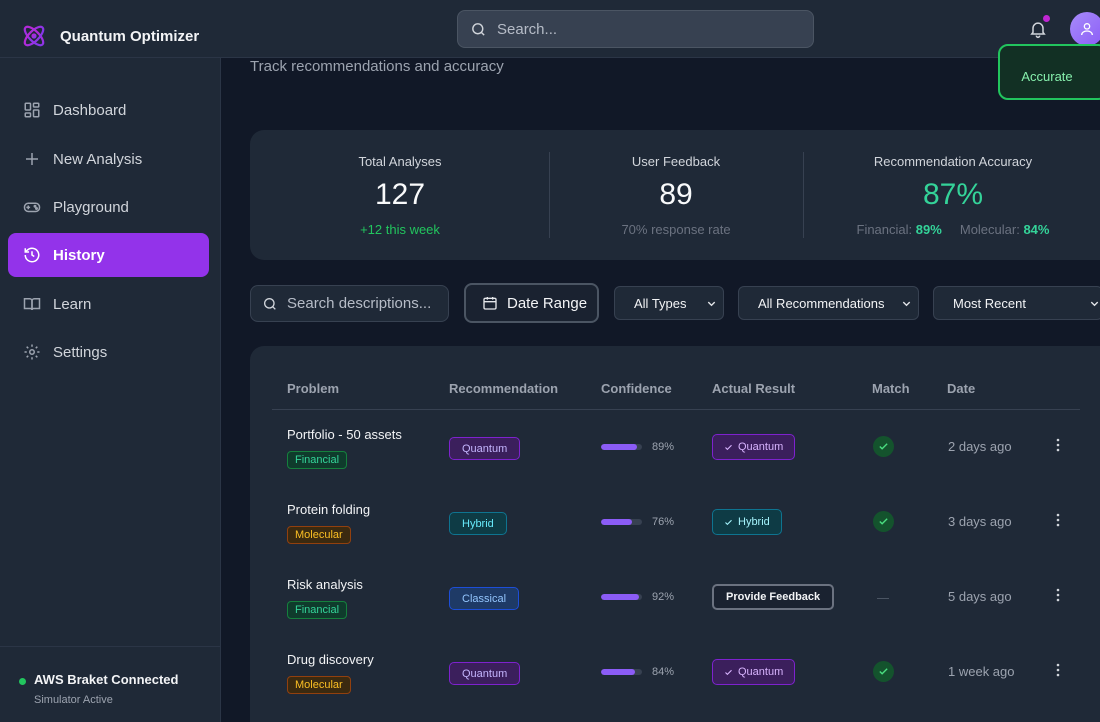 The image size is (1100, 722). I want to click on page-subtitle: Track recommendations and accuracy, so click(377, 66).